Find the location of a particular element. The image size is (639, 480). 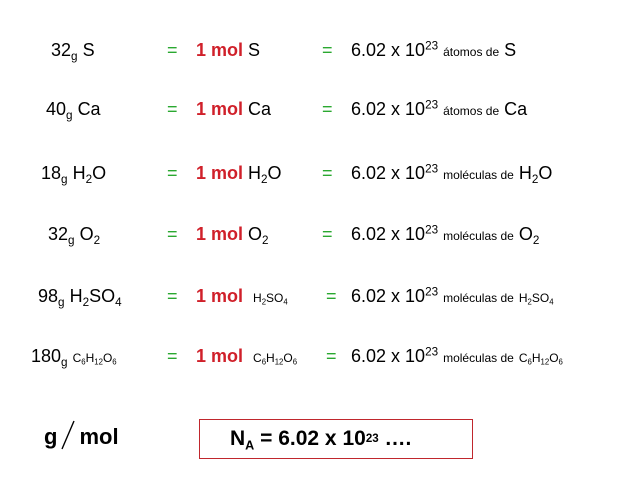

avogadro-symbol-subscript: A is located at coordinates (250, 445).